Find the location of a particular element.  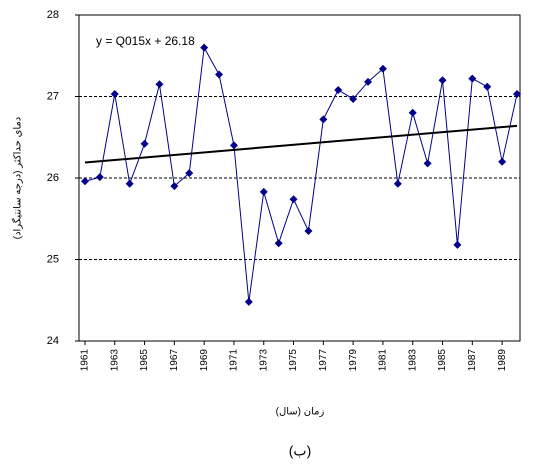

x-tick-label: 1983 is located at coordinates (412, 360).